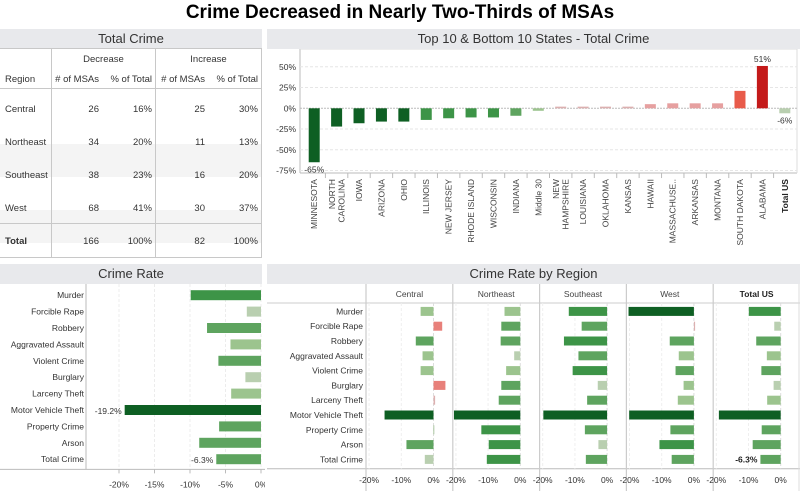 The height and width of the screenshot is (491, 800). Describe the element at coordinates (434, 400) in the screenshot. I see `bar-central-larceny-theft` at that location.